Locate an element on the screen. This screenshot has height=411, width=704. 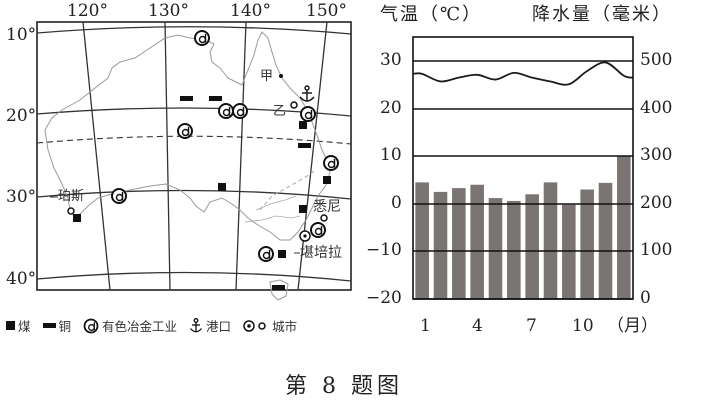
latitude-label-30: 30° is located at coordinates (21, 197).